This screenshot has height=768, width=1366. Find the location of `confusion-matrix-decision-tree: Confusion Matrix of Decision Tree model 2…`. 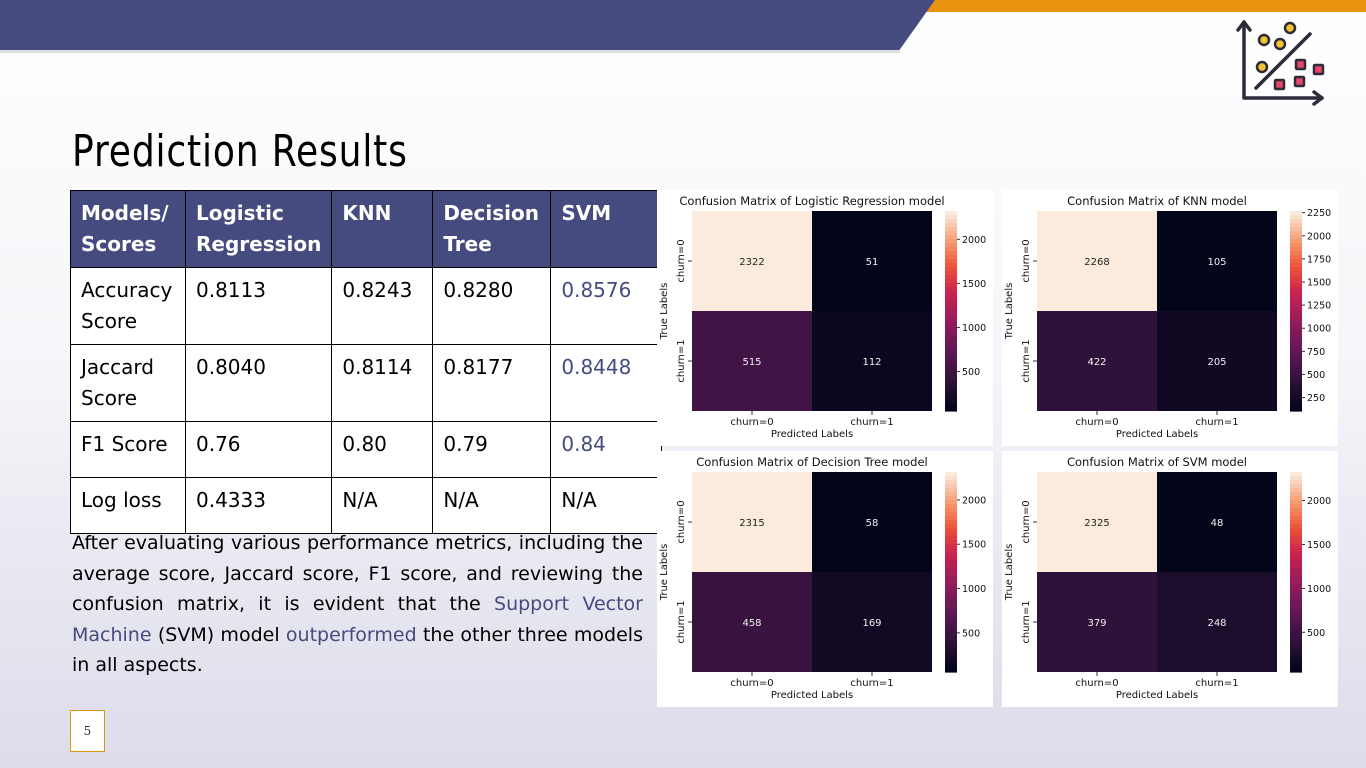

confusion-matrix-decision-tree: Confusion Matrix of Decision Tree model 2… is located at coordinates (825, 579).